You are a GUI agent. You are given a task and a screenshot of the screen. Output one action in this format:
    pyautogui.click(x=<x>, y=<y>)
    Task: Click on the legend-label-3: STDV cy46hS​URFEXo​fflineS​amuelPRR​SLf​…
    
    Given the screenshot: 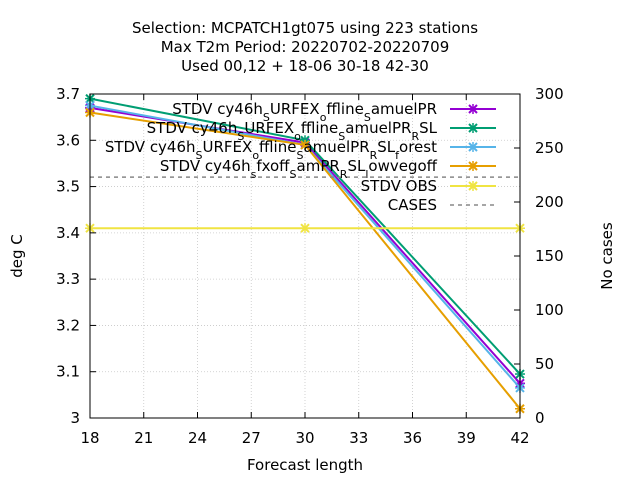 What is the action you would take?
    pyautogui.click(x=271, y=150)
    